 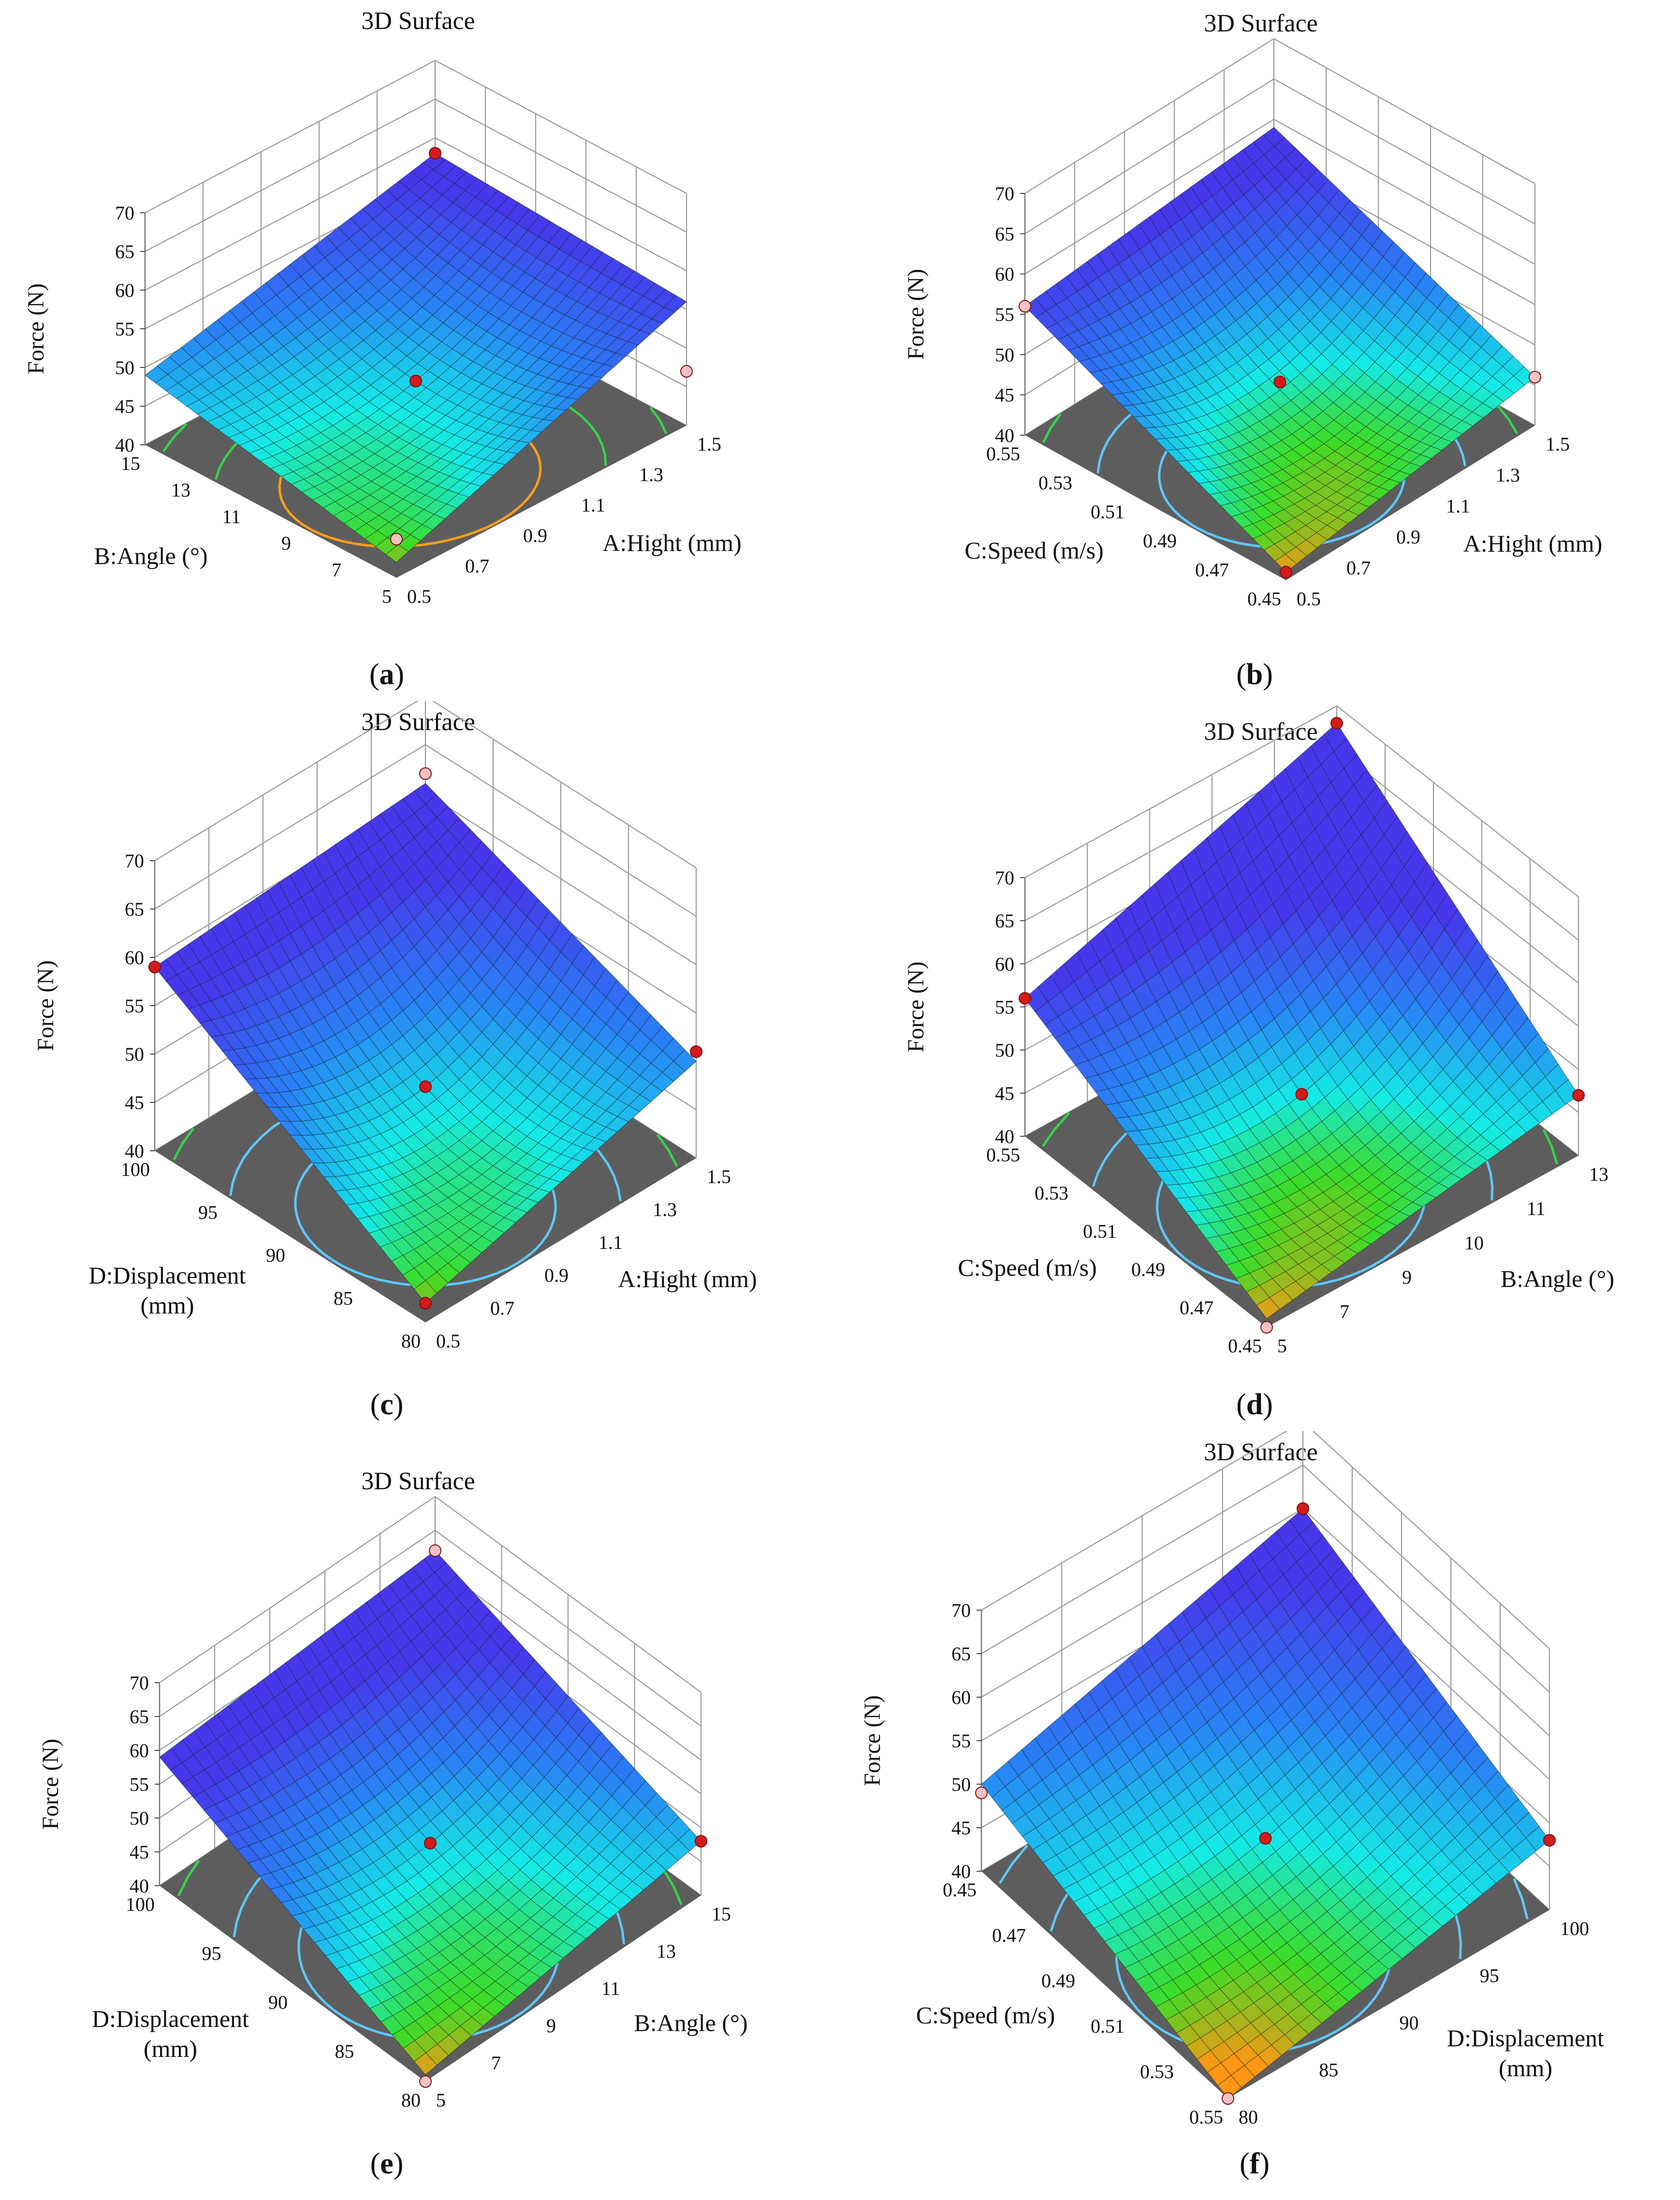 What do you see at coordinates (180, 490) in the screenshot?
I see `left-axis-tick-label: 13` at bounding box center [180, 490].